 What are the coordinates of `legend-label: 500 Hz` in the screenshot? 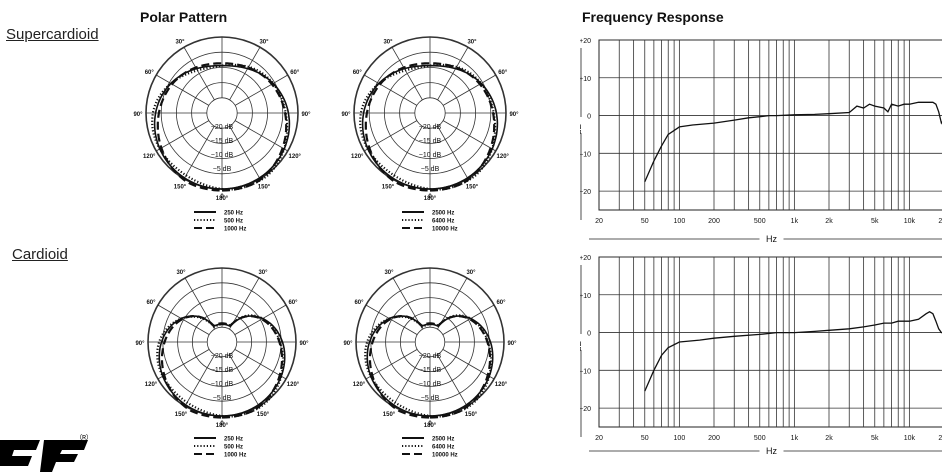 It's located at (233, 222).